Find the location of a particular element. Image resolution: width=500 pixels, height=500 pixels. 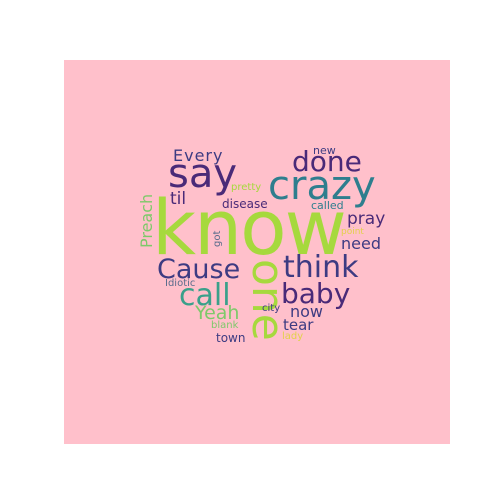

word-now: now is located at coordinates (307, 311).